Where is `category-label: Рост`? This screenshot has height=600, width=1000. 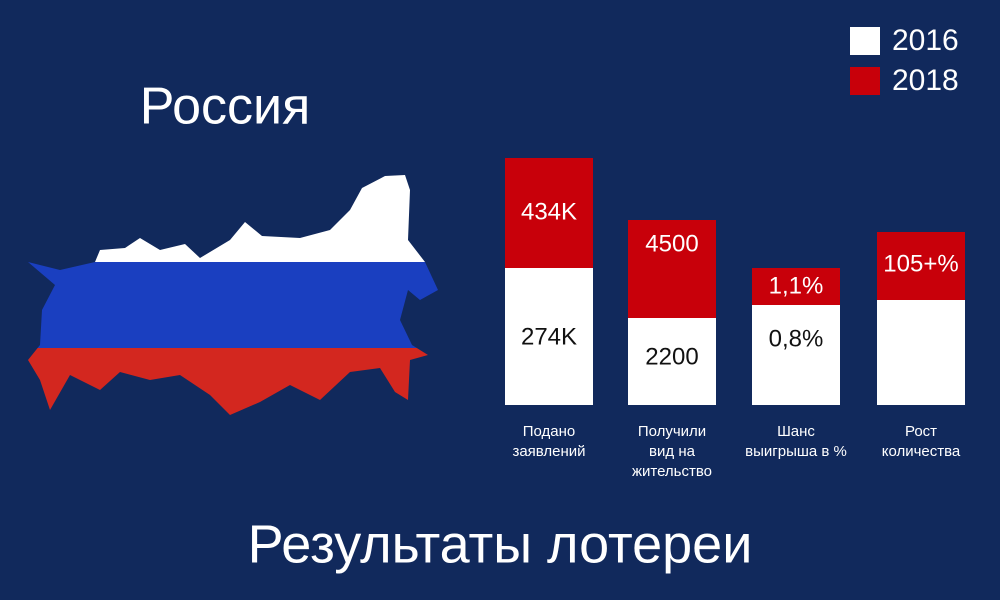
category-label: Рост is located at coordinates (921, 431).